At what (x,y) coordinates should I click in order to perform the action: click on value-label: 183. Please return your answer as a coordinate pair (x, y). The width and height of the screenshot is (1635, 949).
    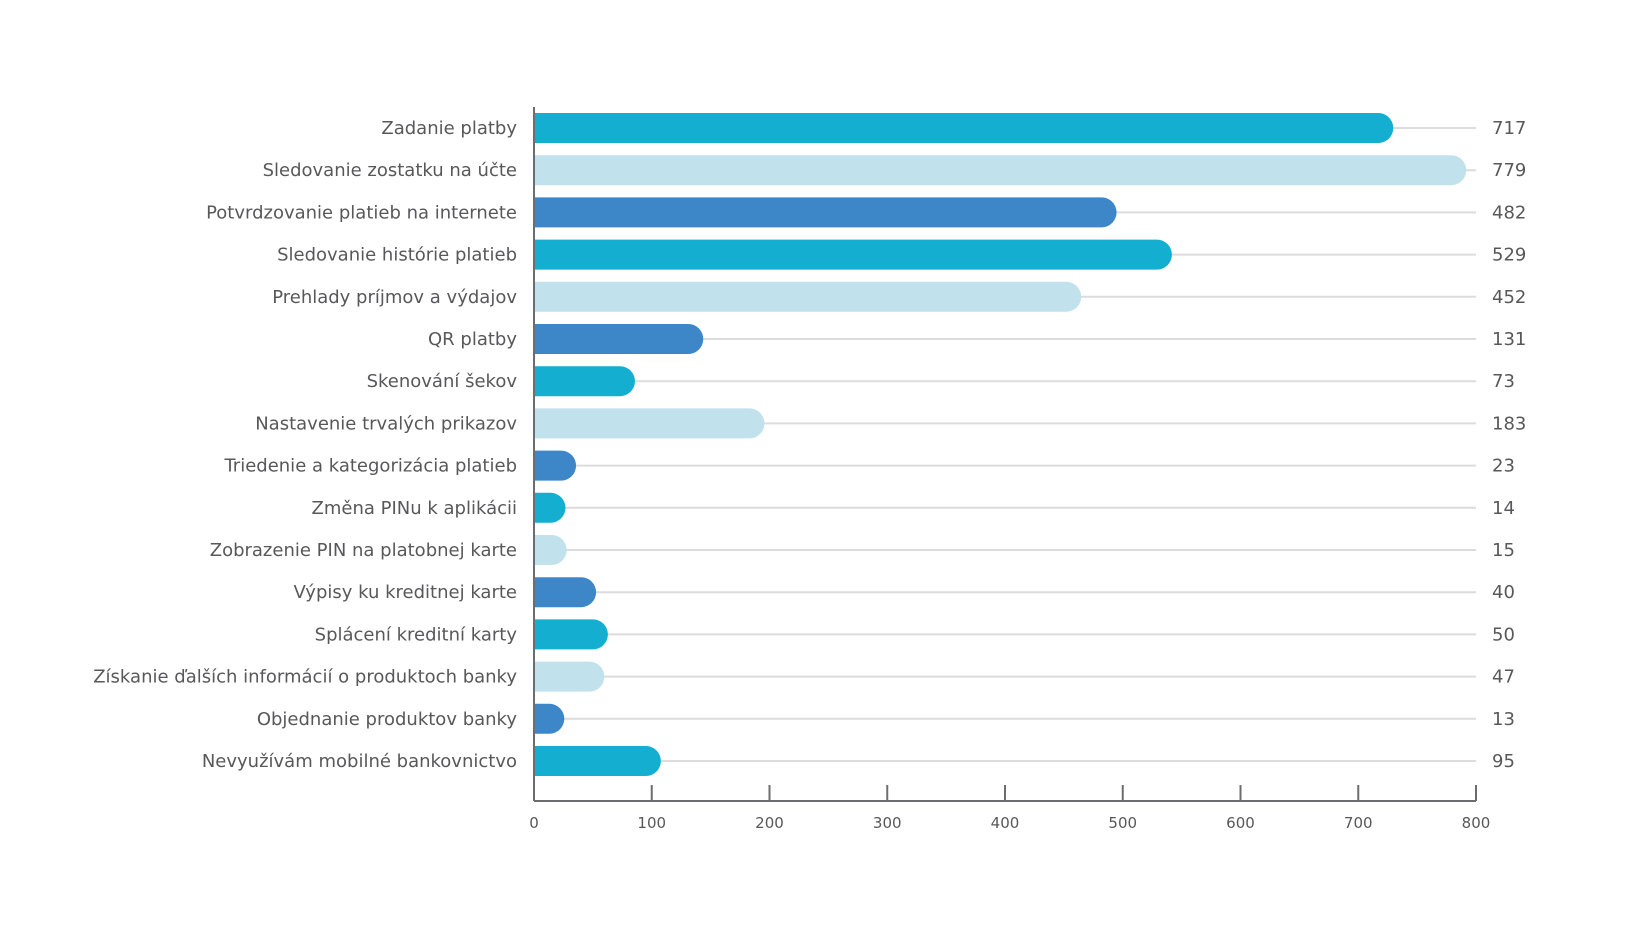
    Looking at the image, I should click on (1509, 423).